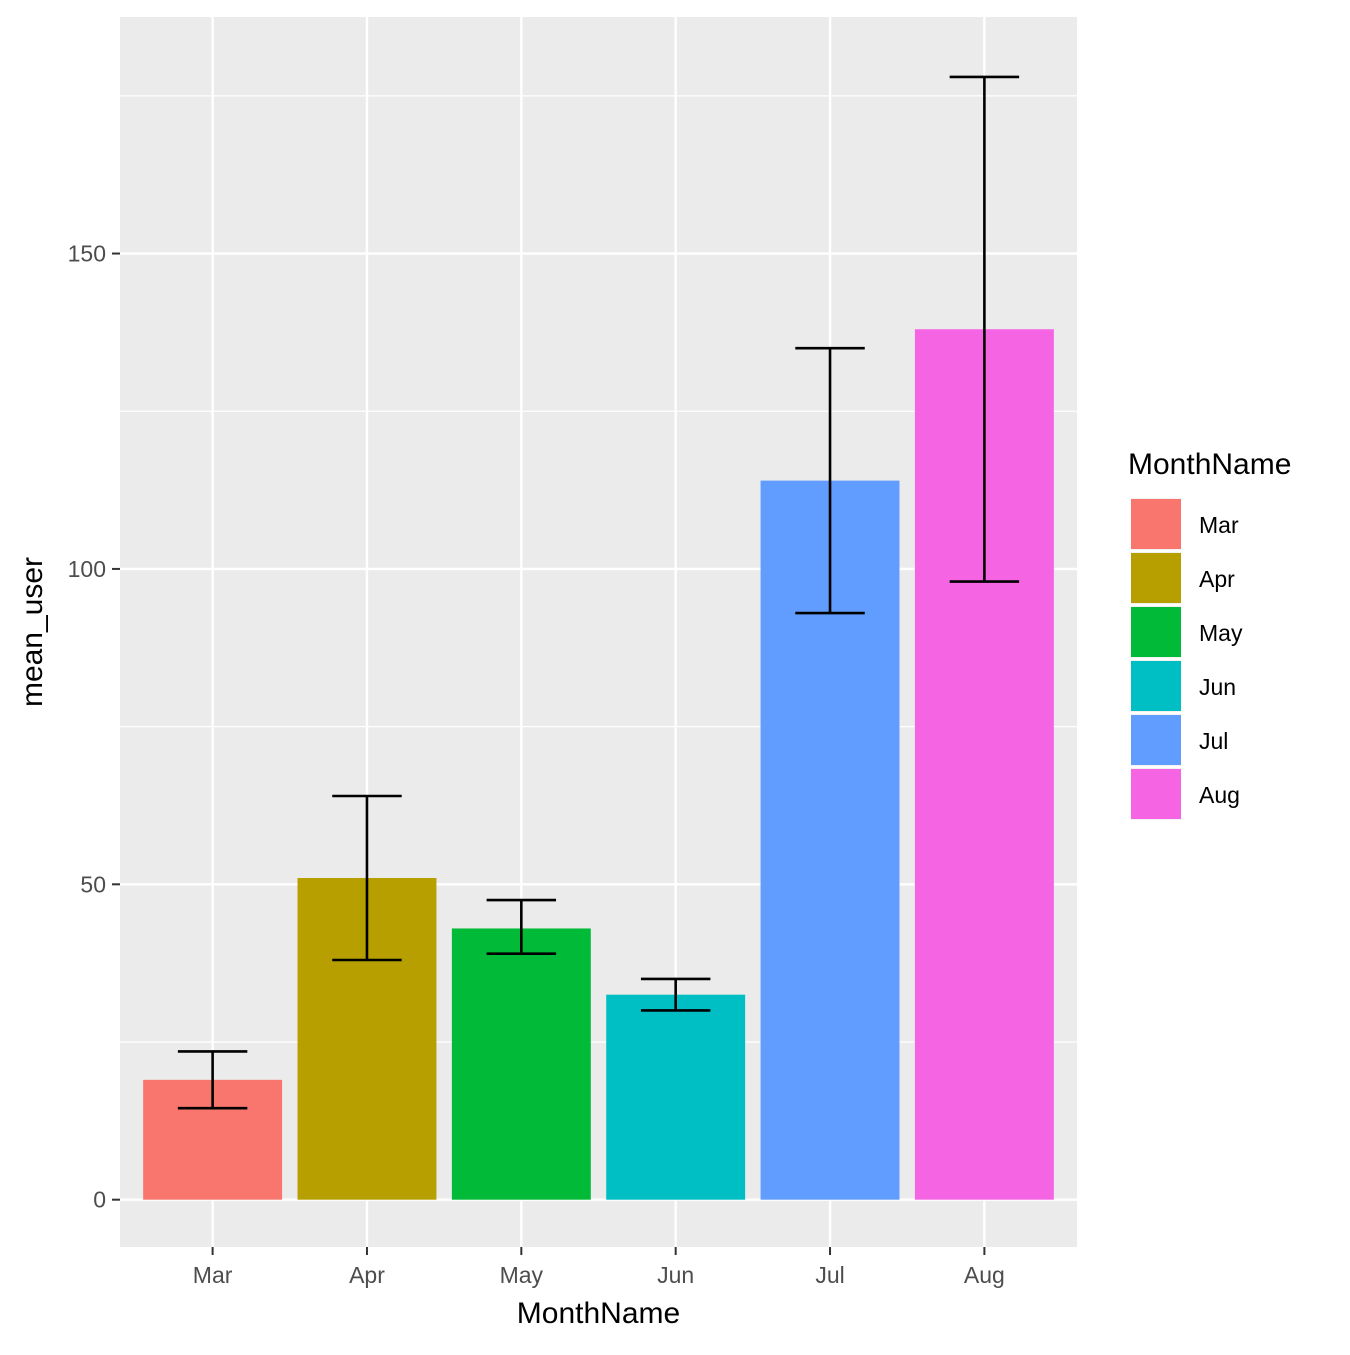 Image resolution: width=1350 pixels, height=1355 pixels. I want to click on error-bar-mar, so click(212, 1080).